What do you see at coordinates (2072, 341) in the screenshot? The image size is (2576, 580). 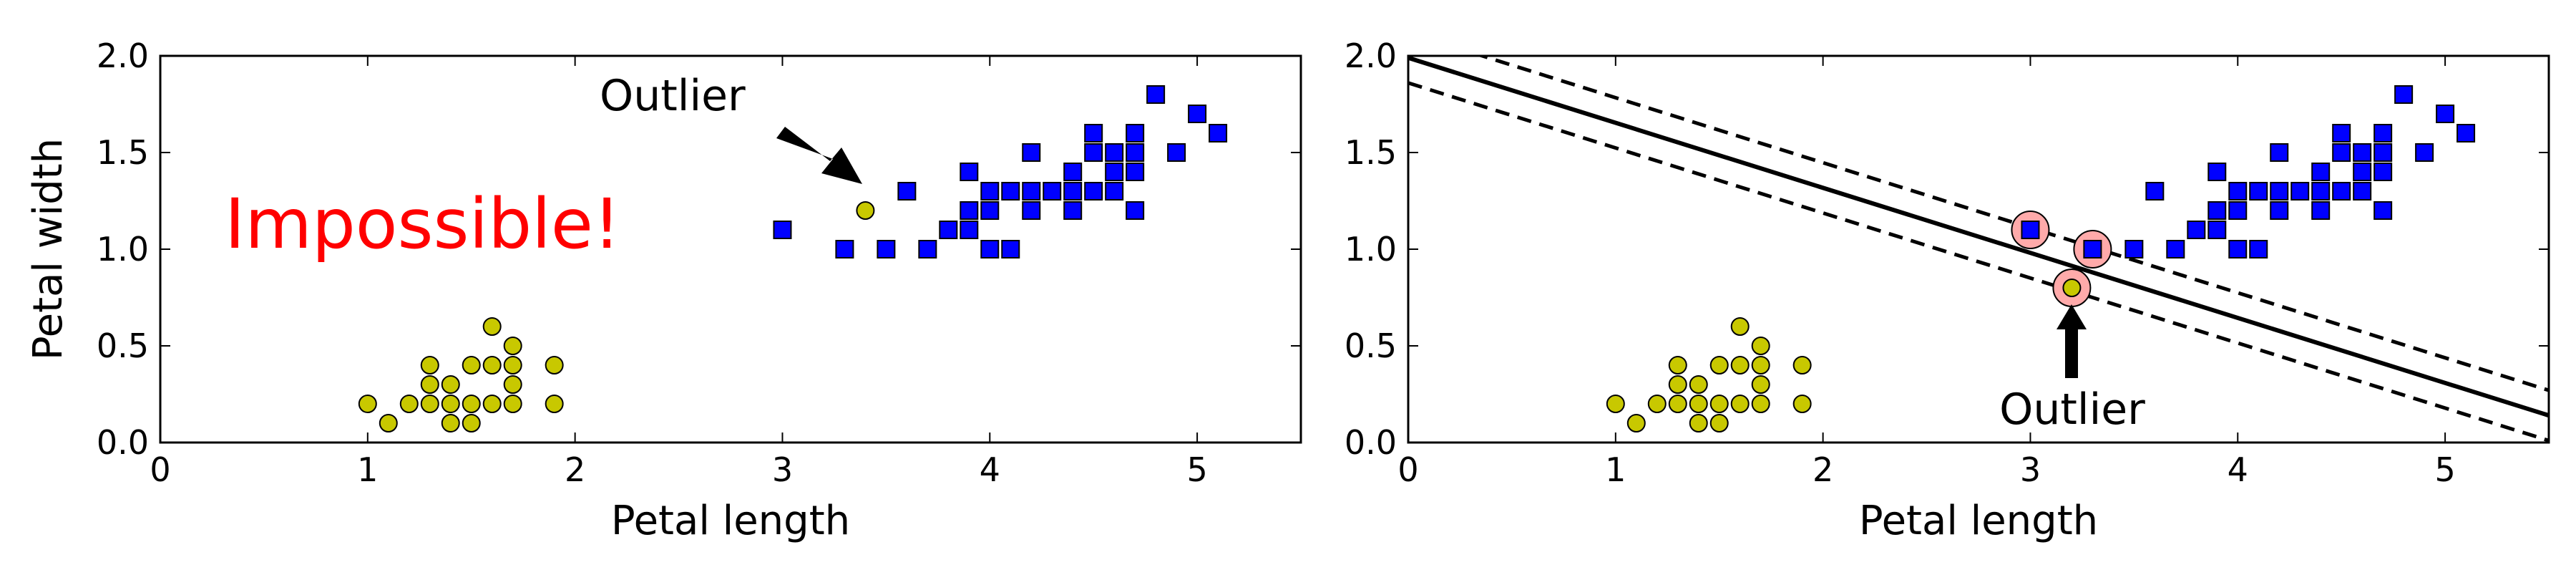 I see `right-outlier-arrow` at bounding box center [2072, 341].